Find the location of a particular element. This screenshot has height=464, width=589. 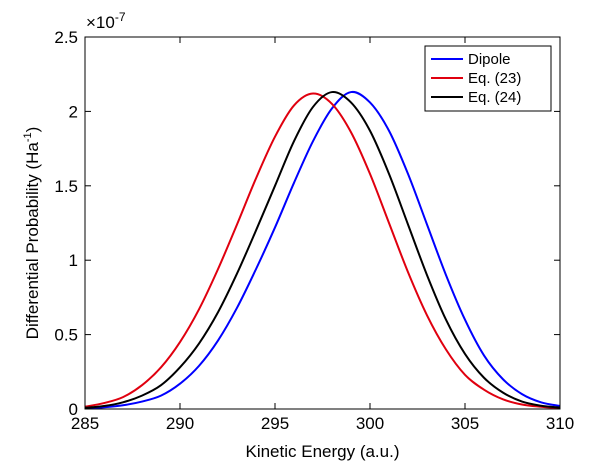

y-axis-multiplier: ×10⁻⁷ is located at coordinates (106, 21).